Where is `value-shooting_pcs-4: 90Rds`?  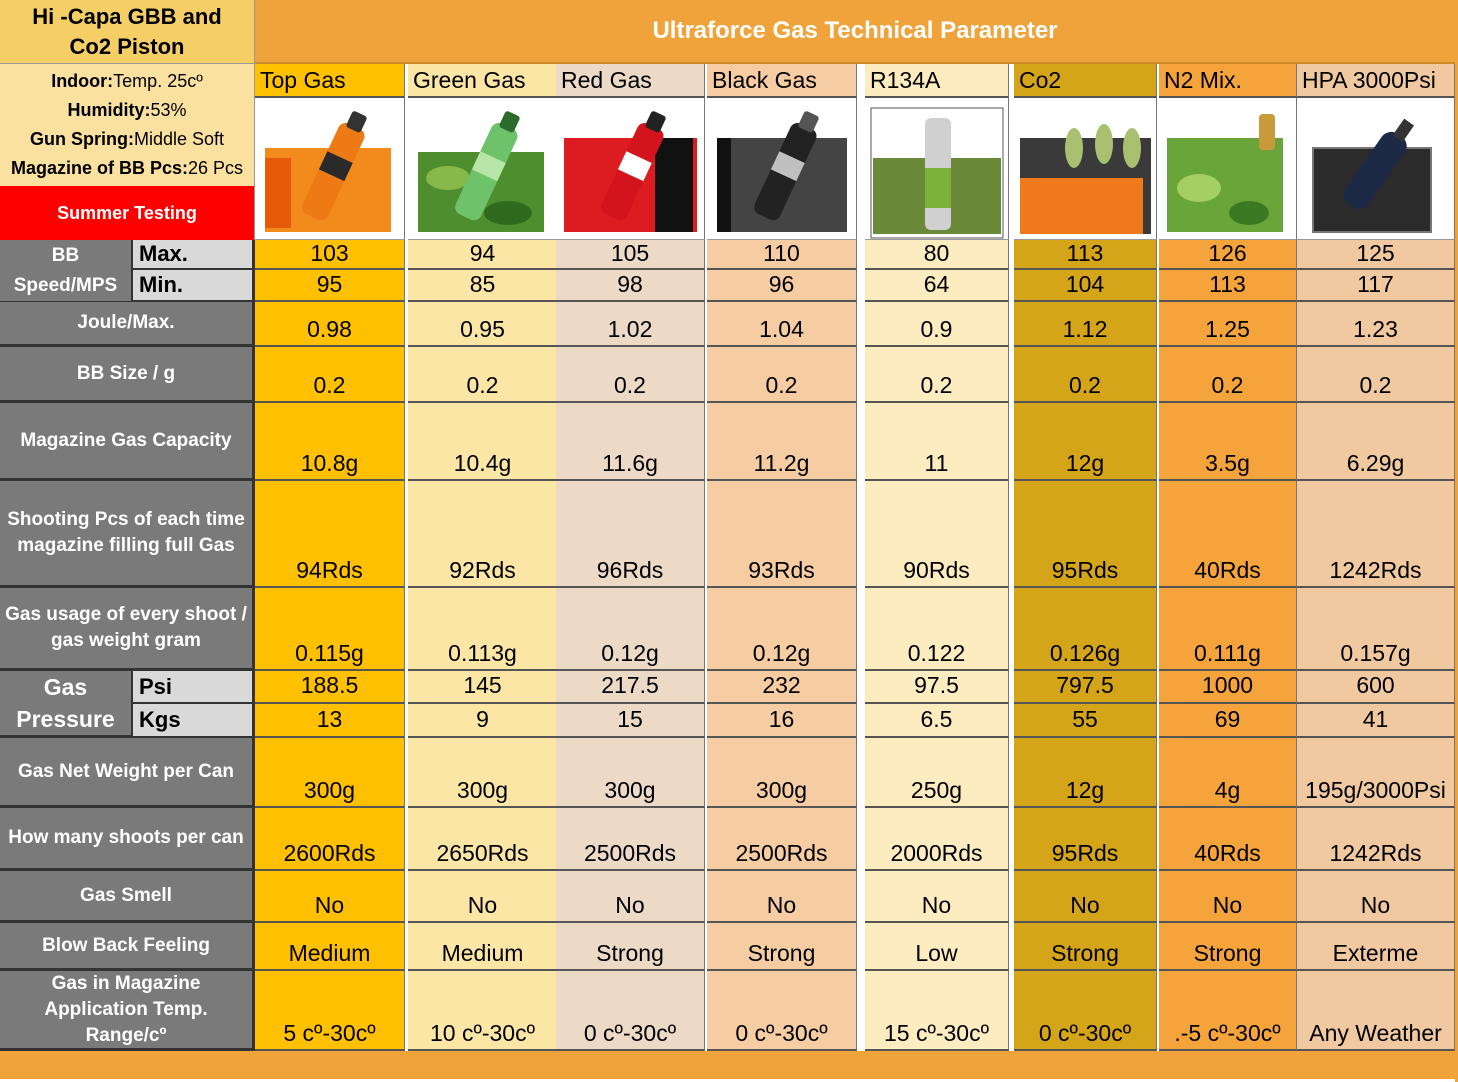 value-shooting_pcs-4: 90Rds is located at coordinates (937, 534).